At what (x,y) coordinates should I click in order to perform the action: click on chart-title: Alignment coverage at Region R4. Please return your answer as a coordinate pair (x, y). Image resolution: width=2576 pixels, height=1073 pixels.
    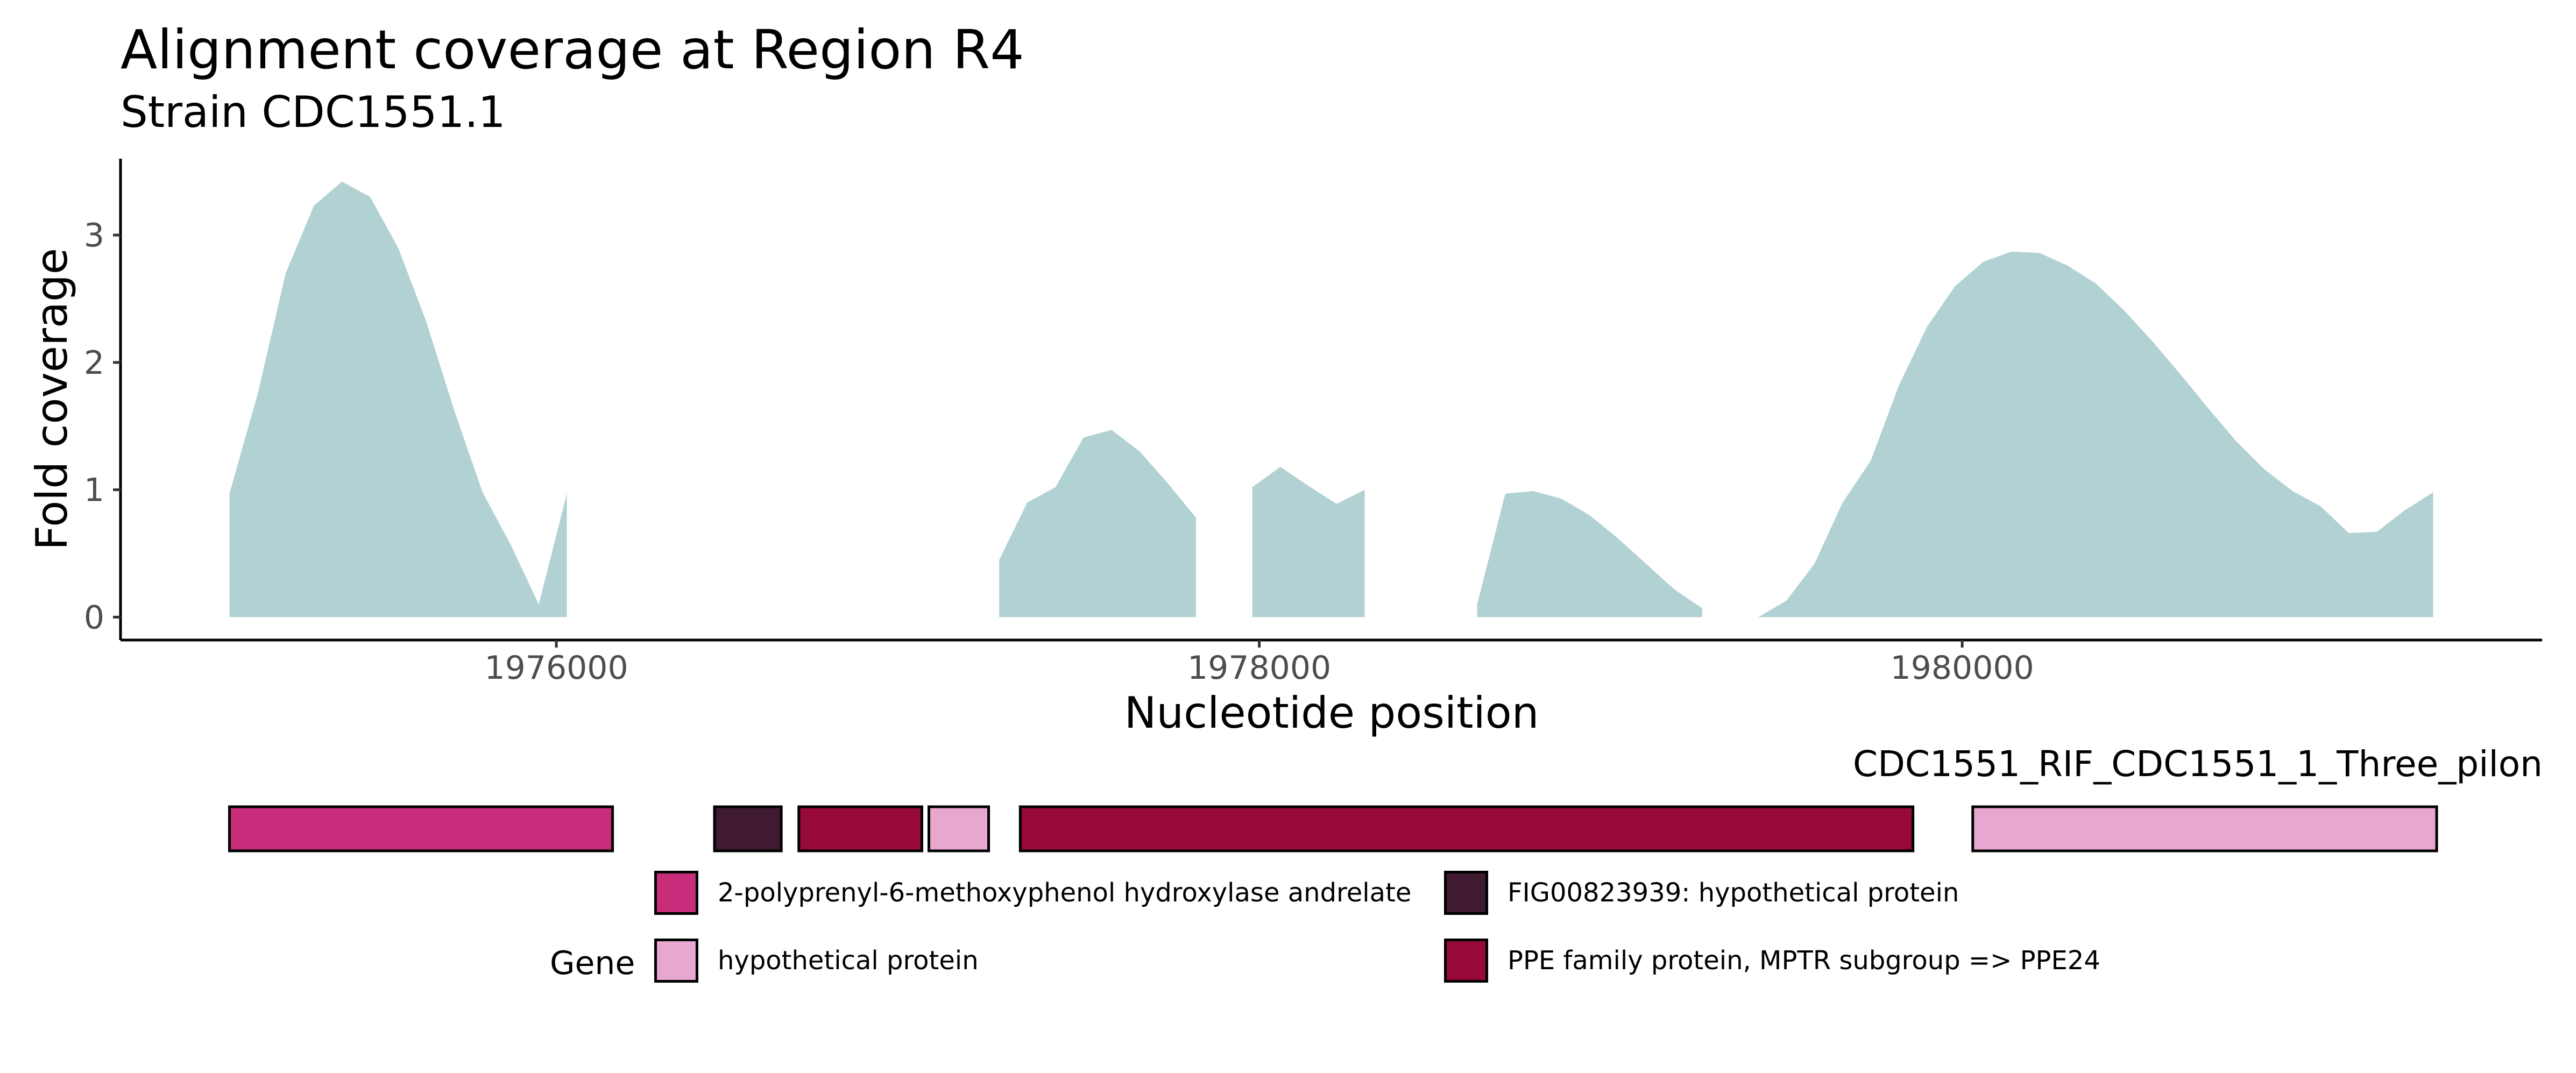
    Looking at the image, I should click on (572, 49).